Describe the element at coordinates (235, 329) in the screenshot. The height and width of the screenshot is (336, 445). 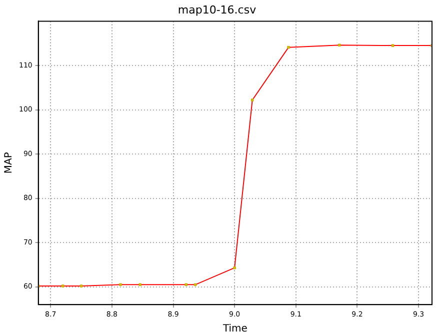
I see `x-axis-title: Time` at that location.